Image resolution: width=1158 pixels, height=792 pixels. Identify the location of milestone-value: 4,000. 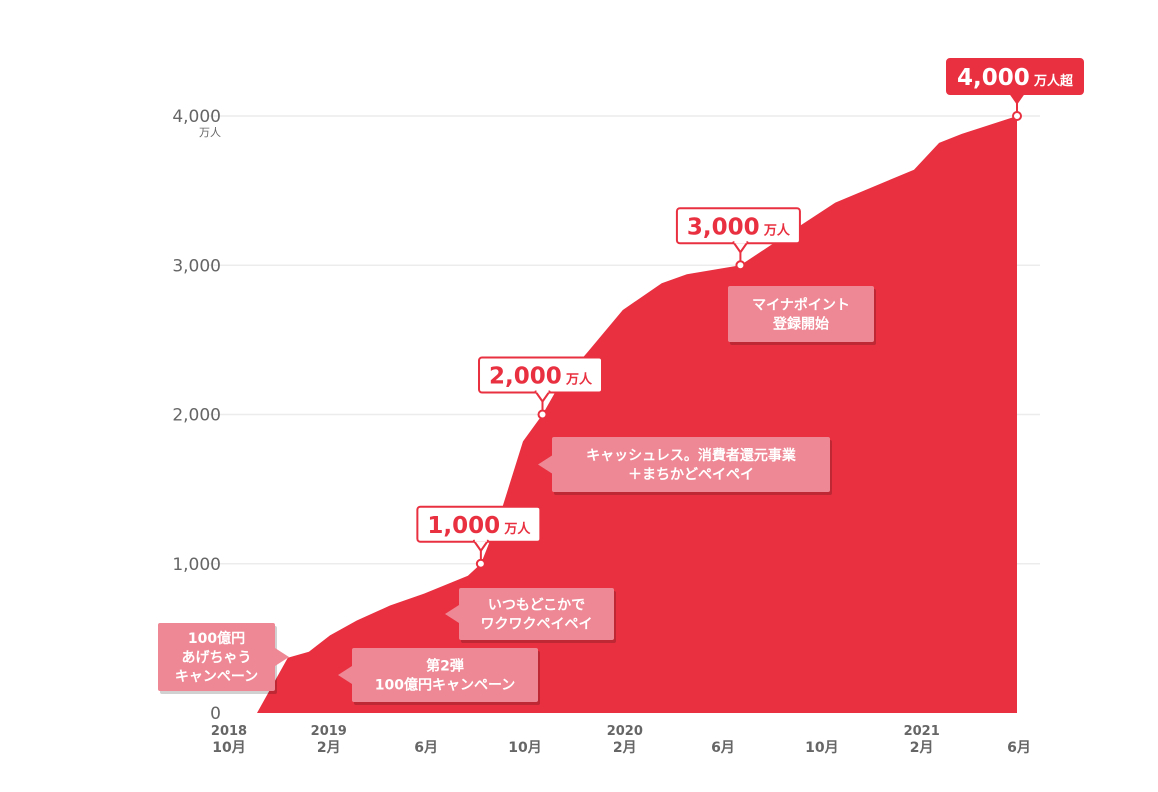
(993, 78).